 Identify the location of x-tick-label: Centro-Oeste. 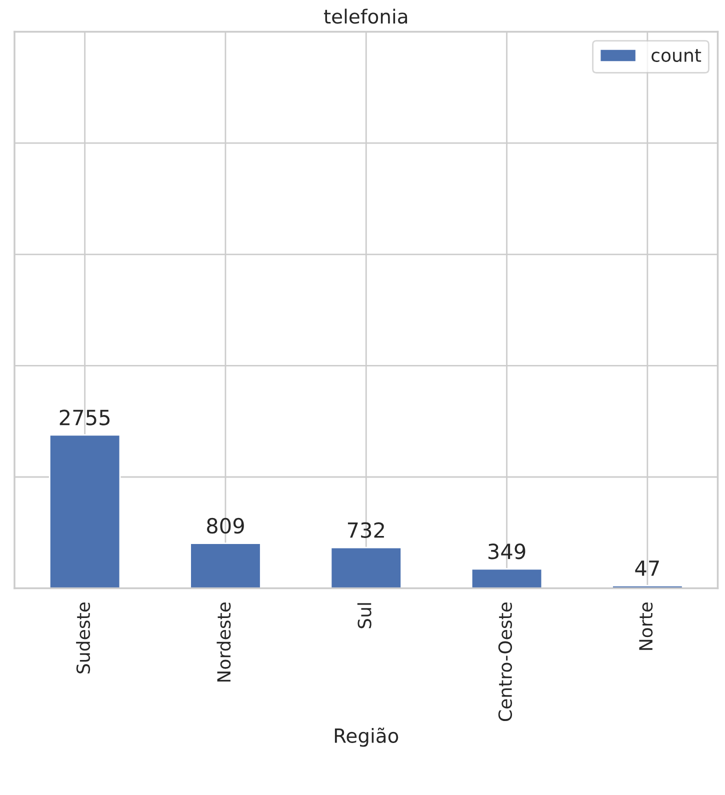
(505, 662).